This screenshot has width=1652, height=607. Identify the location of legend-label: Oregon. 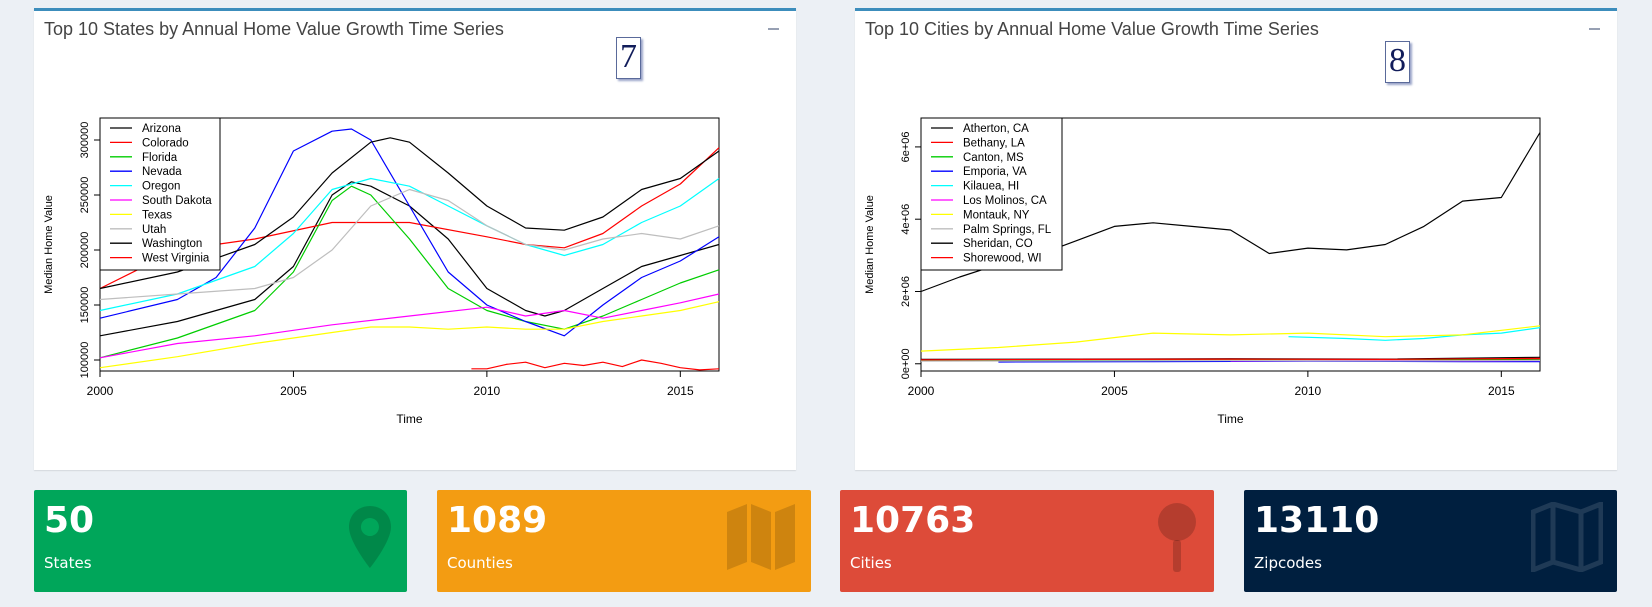
(161, 187).